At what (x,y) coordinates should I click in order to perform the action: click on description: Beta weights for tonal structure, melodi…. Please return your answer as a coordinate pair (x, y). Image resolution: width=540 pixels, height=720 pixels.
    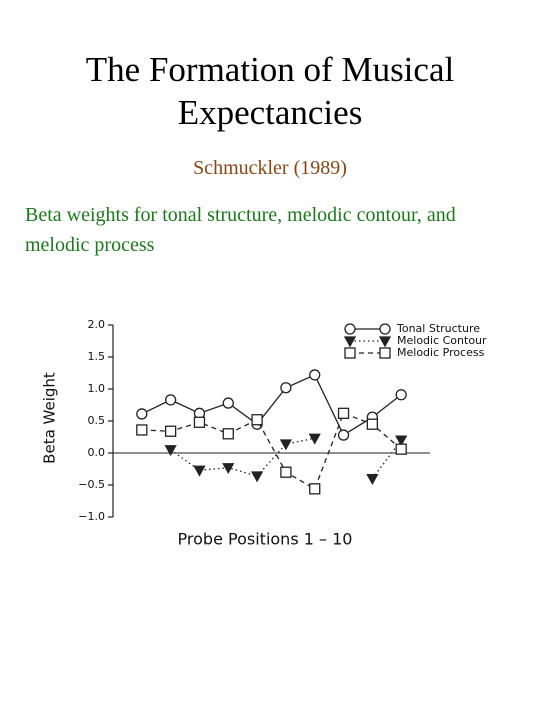
    Looking at the image, I should click on (240, 230).